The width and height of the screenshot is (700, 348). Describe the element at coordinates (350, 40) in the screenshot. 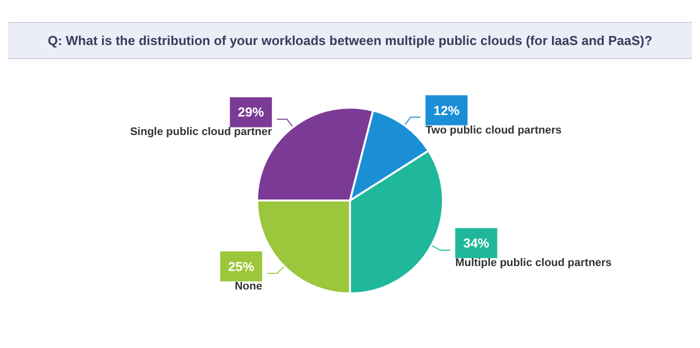

I see `chart-title: Q: What is the distribution of your workloads between multiple public clouds (for IaaS and PaaS)?` at that location.